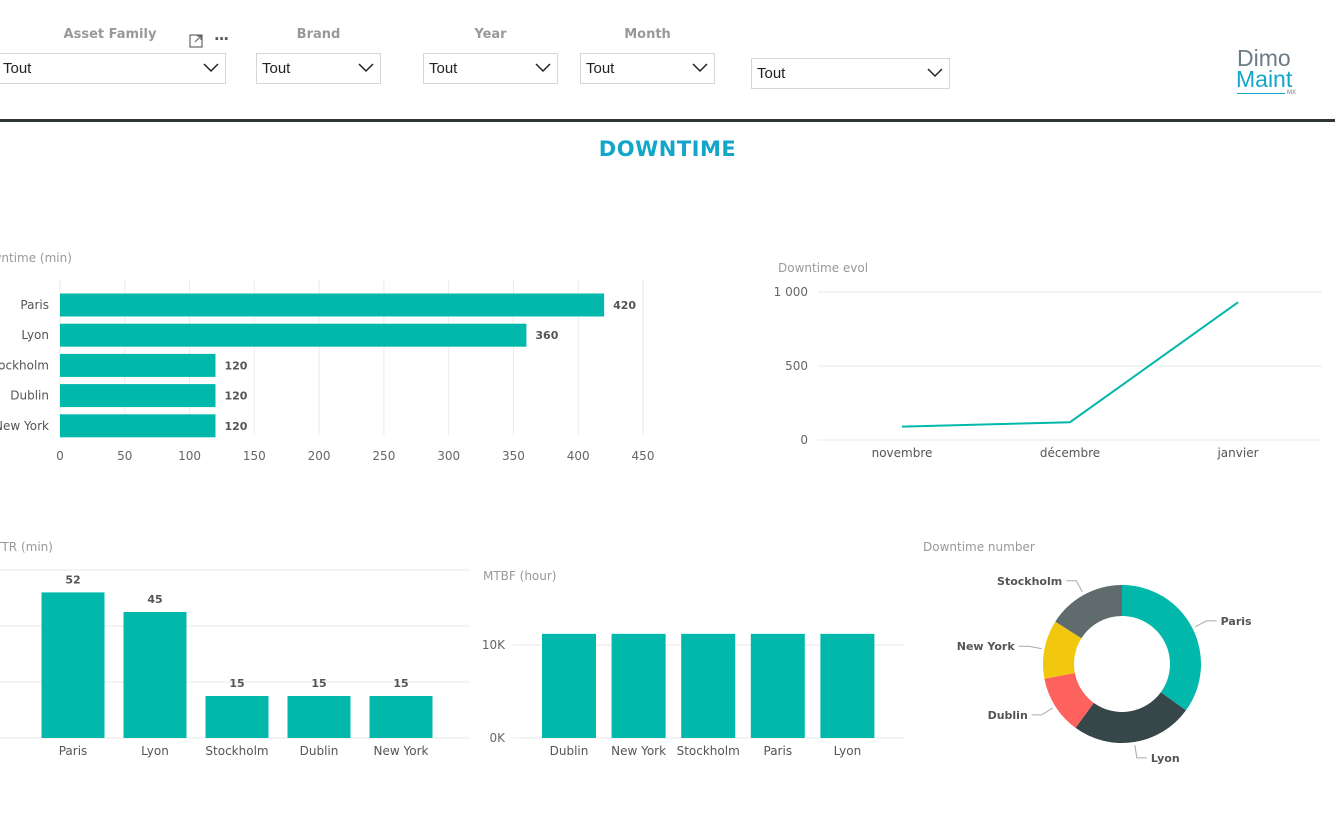 The image size is (1335, 832). What do you see at coordinates (1264, 58) in the screenshot?
I see `logo-text-dimo: Dimo` at bounding box center [1264, 58].